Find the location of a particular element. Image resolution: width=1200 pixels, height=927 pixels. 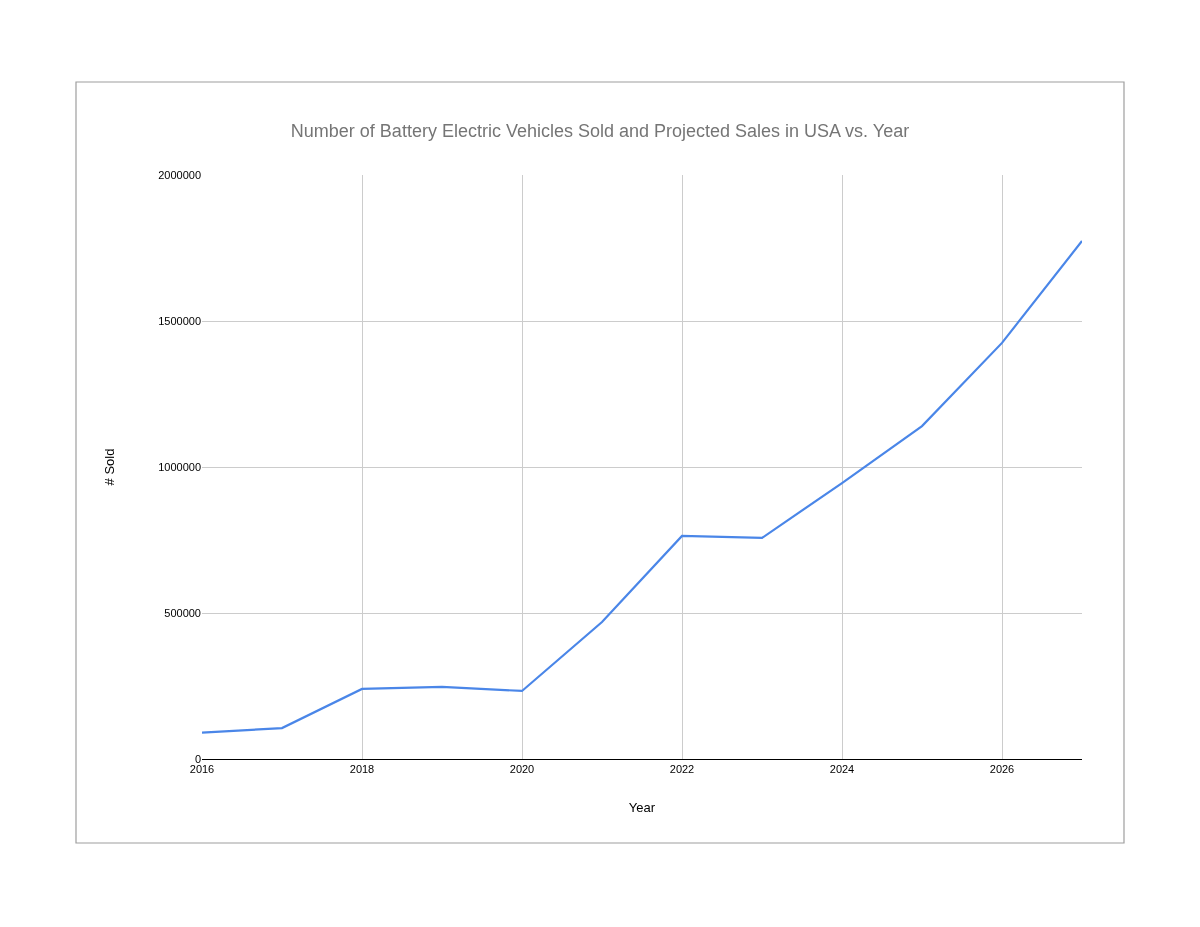

y-axis-title: # Sold is located at coordinates (110, 467).